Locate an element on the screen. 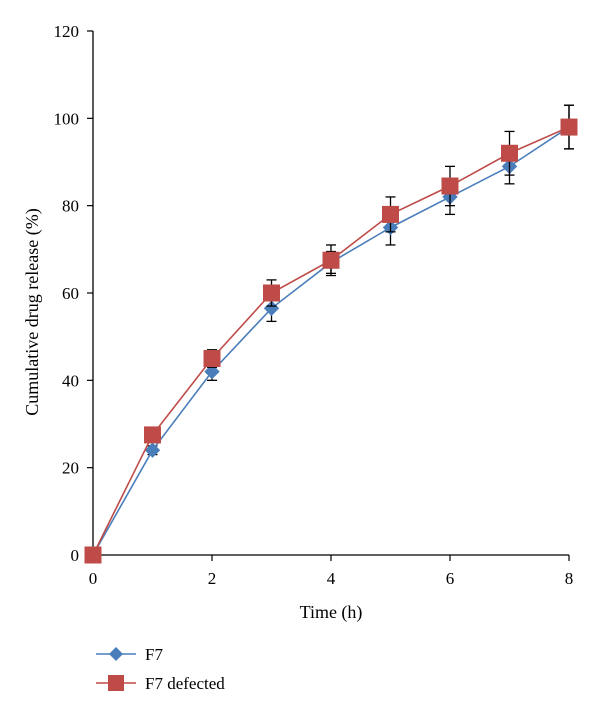 Image resolution: width=600 pixels, height=710 pixels. x-axis-title: Time (h) is located at coordinates (331, 612).